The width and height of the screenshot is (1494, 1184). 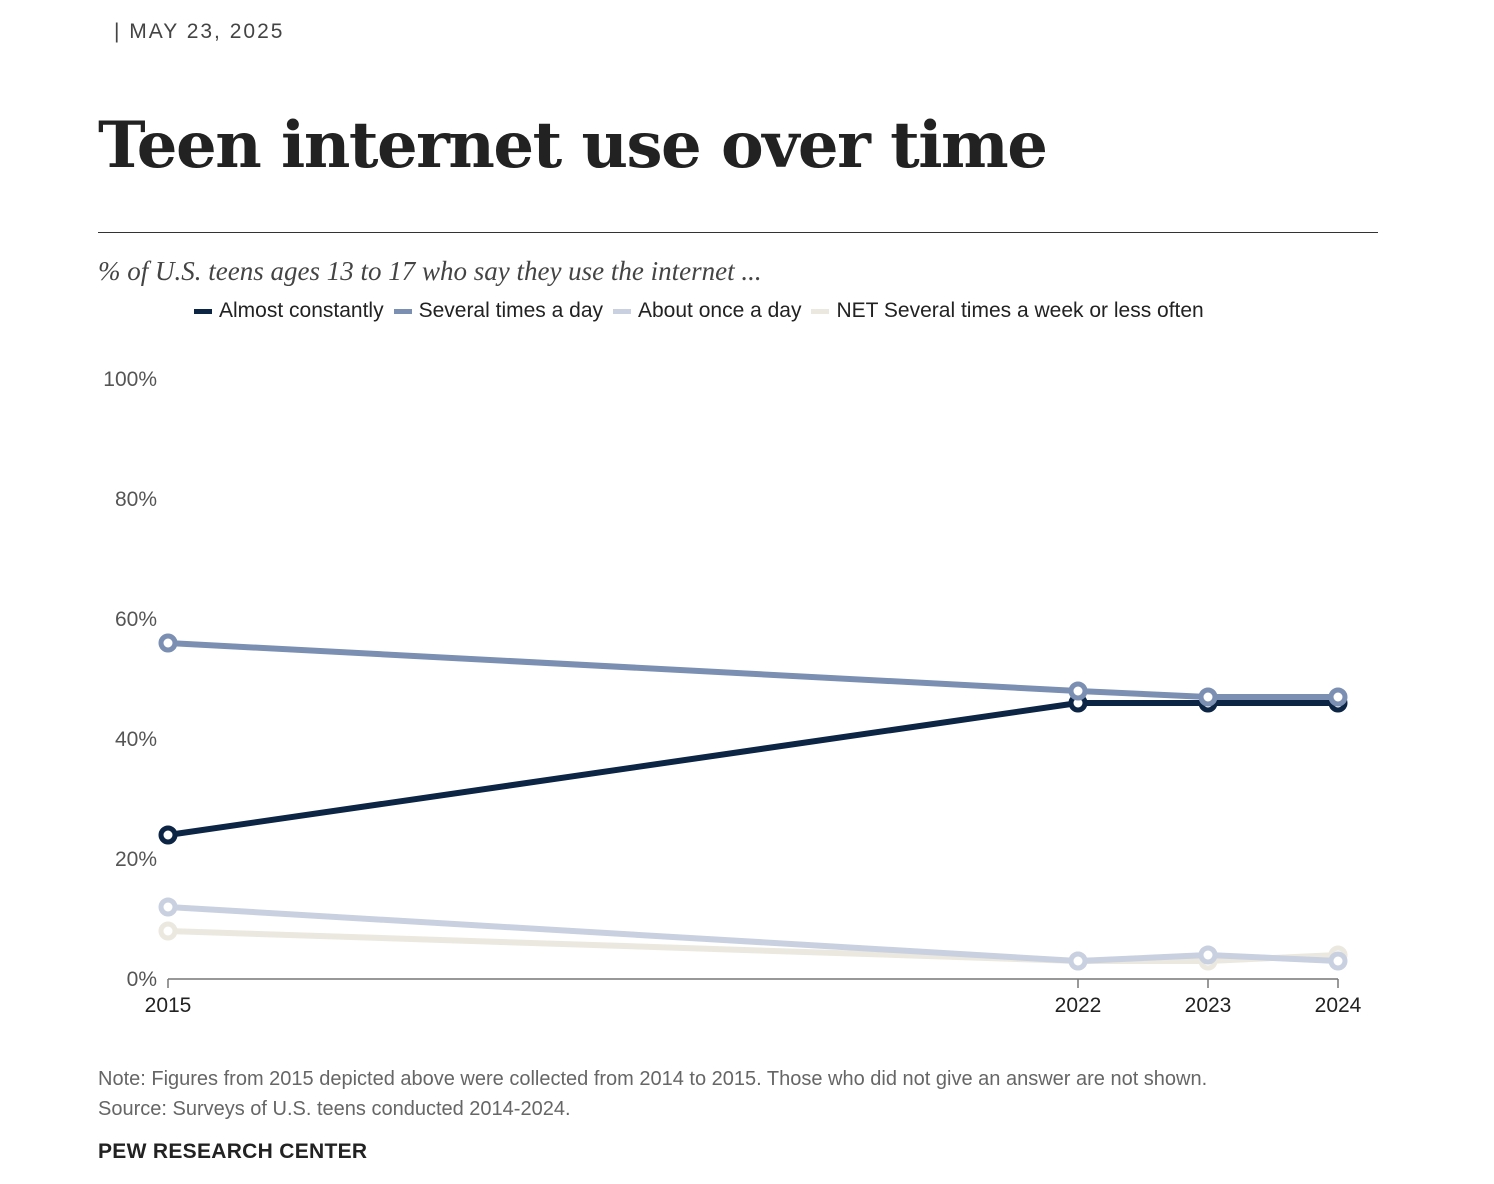 I want to click on x-tick-label: 2015, so click(x=168, y=1005).